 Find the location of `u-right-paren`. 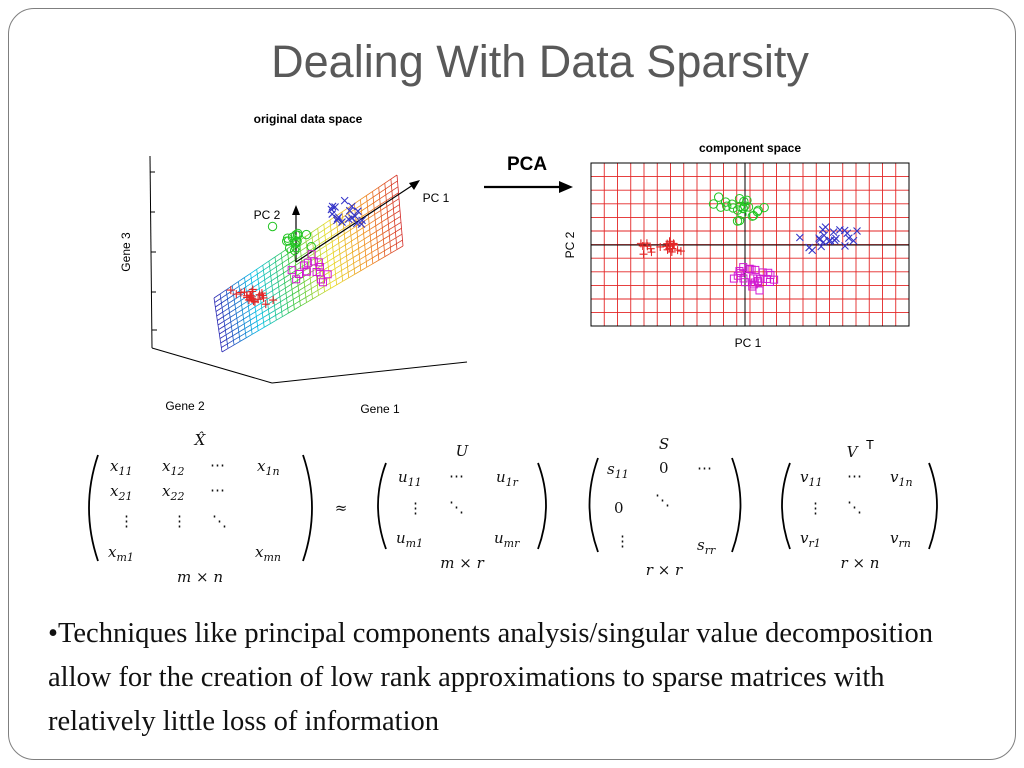

u-right-paren is located at coordinates (542, 506).